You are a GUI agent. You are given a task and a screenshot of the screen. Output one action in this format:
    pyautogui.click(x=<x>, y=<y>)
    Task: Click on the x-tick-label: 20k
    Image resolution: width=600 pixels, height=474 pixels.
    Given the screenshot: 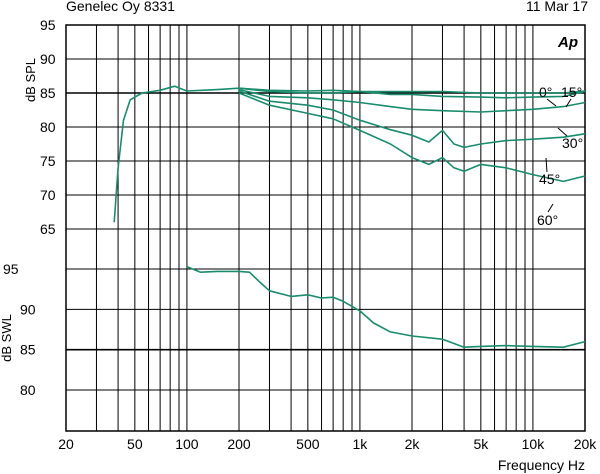 What is the action you would take?
    pyautogui.click(x=586, y=444)
    